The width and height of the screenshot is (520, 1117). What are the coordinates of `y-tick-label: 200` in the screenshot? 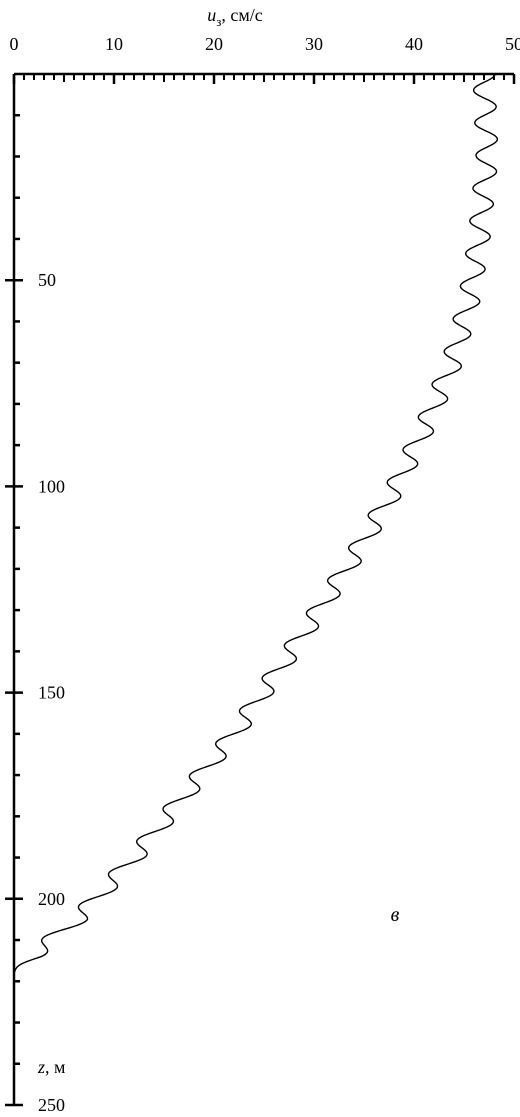 It's located at (51, 899).